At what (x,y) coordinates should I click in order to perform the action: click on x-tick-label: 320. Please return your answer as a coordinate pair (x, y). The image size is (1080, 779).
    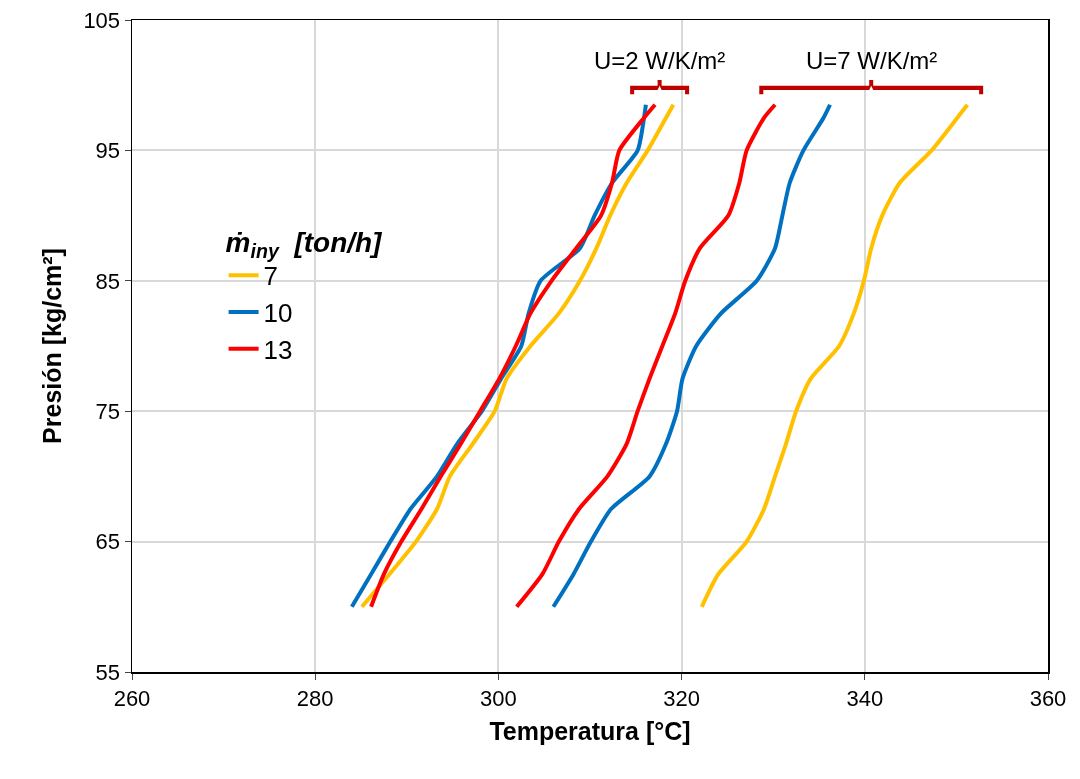
    Looking at the image, I should click on (681, 698).